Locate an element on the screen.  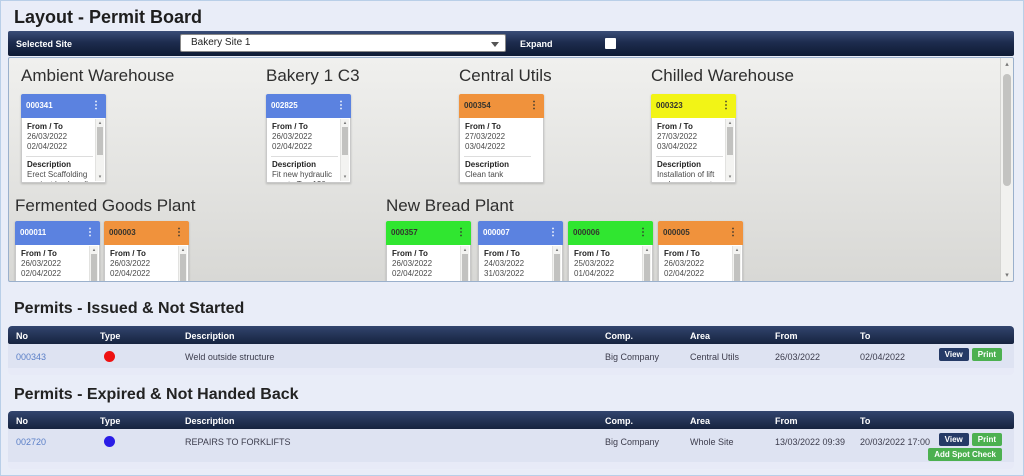
expired-table-title: Permits - Expired & Not Handed Back is located at coordinates (156, 394).